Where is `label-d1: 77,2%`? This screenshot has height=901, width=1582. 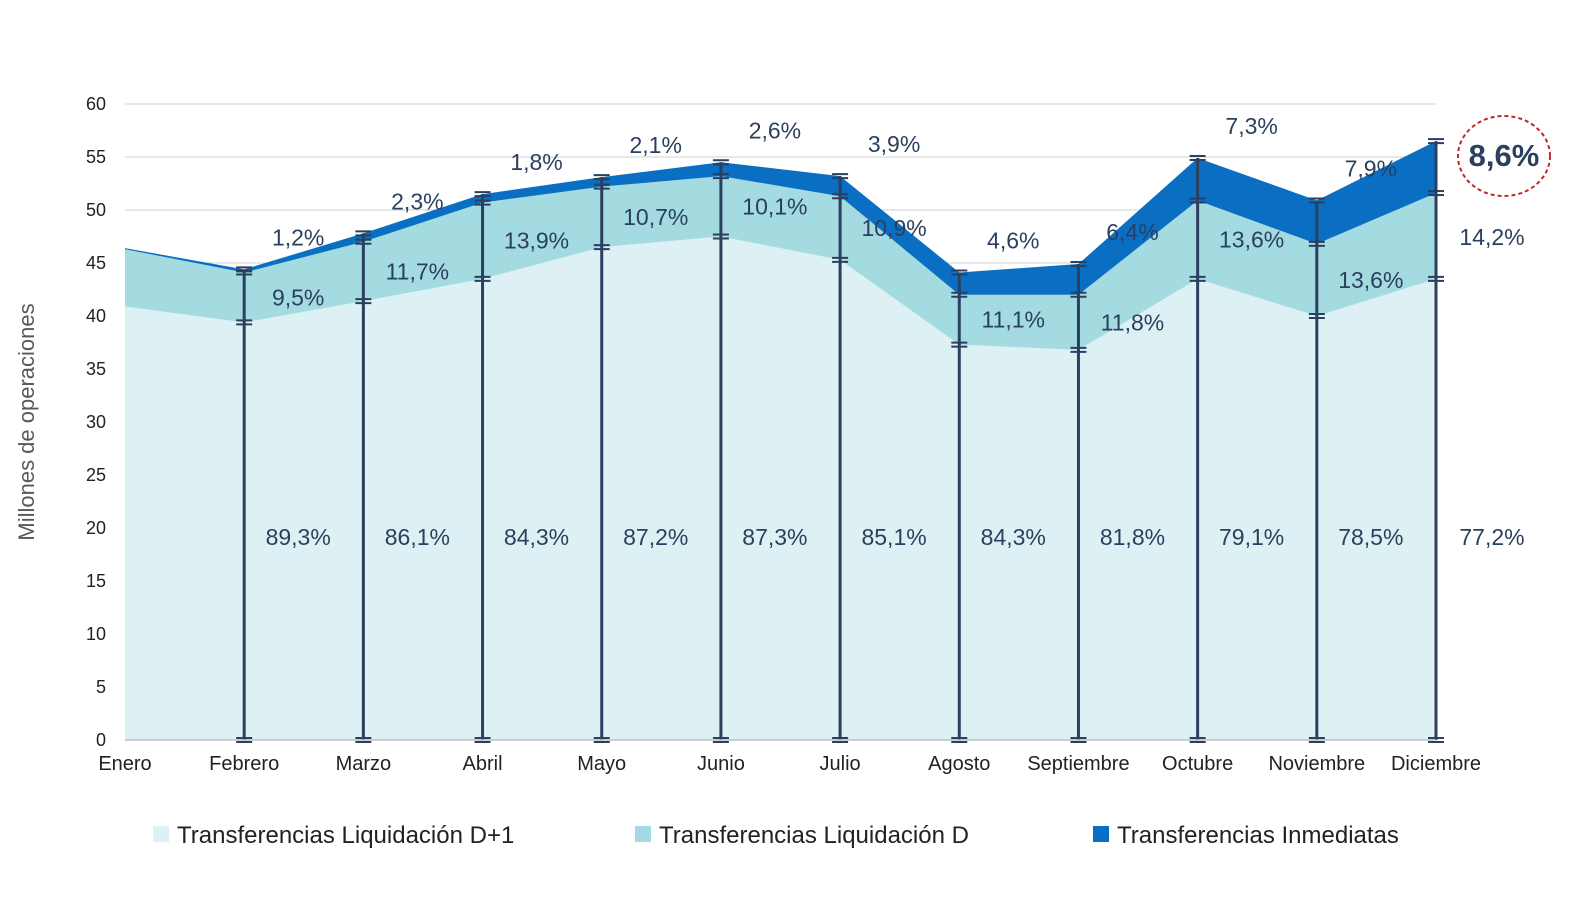 label-d1: 77,2% is located at coordinates (1491, 537).